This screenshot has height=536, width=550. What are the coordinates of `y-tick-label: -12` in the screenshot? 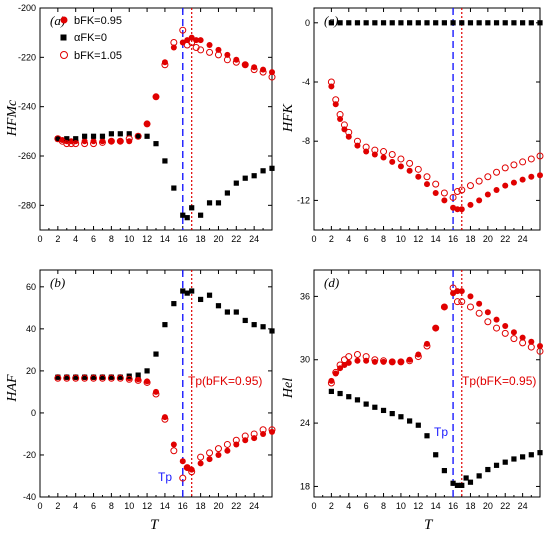 It's located at (303, 200).